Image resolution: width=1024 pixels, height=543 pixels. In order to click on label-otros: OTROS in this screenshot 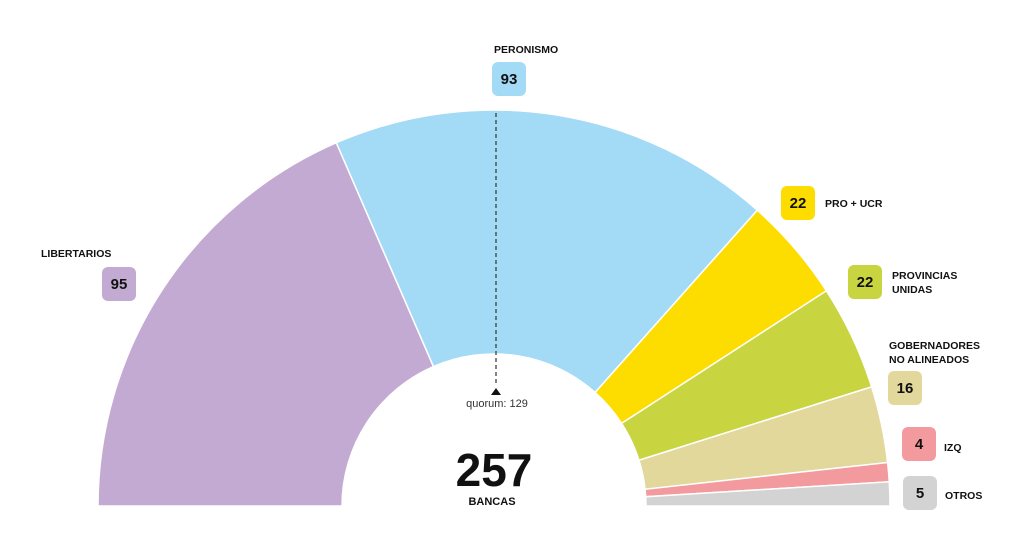, I will do `click(964, 496)`.